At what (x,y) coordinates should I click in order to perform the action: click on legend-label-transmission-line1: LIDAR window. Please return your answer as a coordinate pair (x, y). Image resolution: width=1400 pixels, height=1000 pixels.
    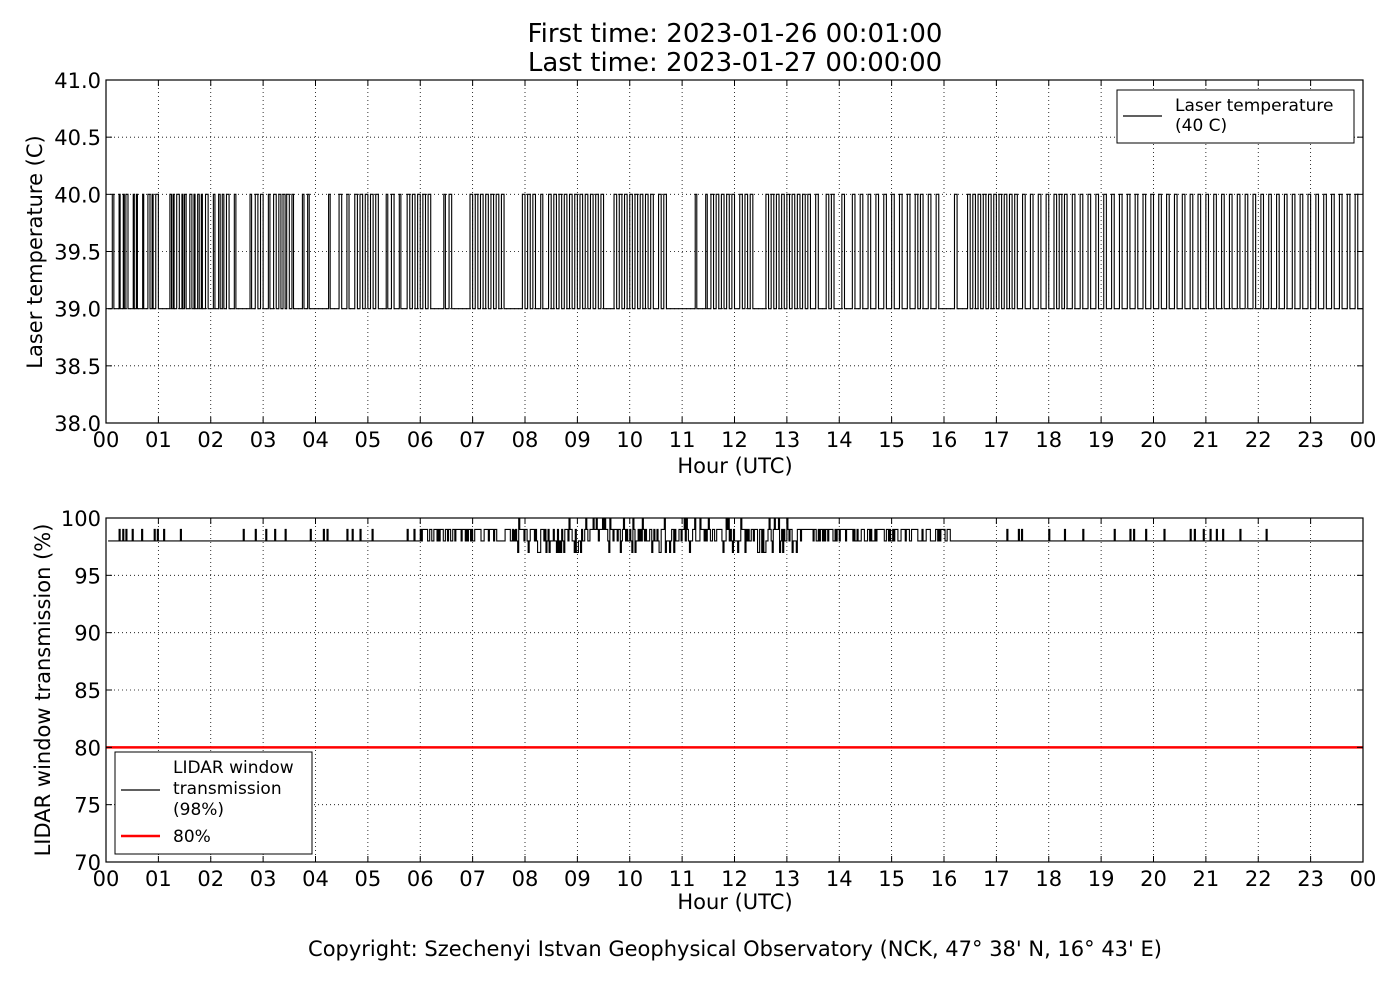
    Looking at the image, I should click on (233, 768).